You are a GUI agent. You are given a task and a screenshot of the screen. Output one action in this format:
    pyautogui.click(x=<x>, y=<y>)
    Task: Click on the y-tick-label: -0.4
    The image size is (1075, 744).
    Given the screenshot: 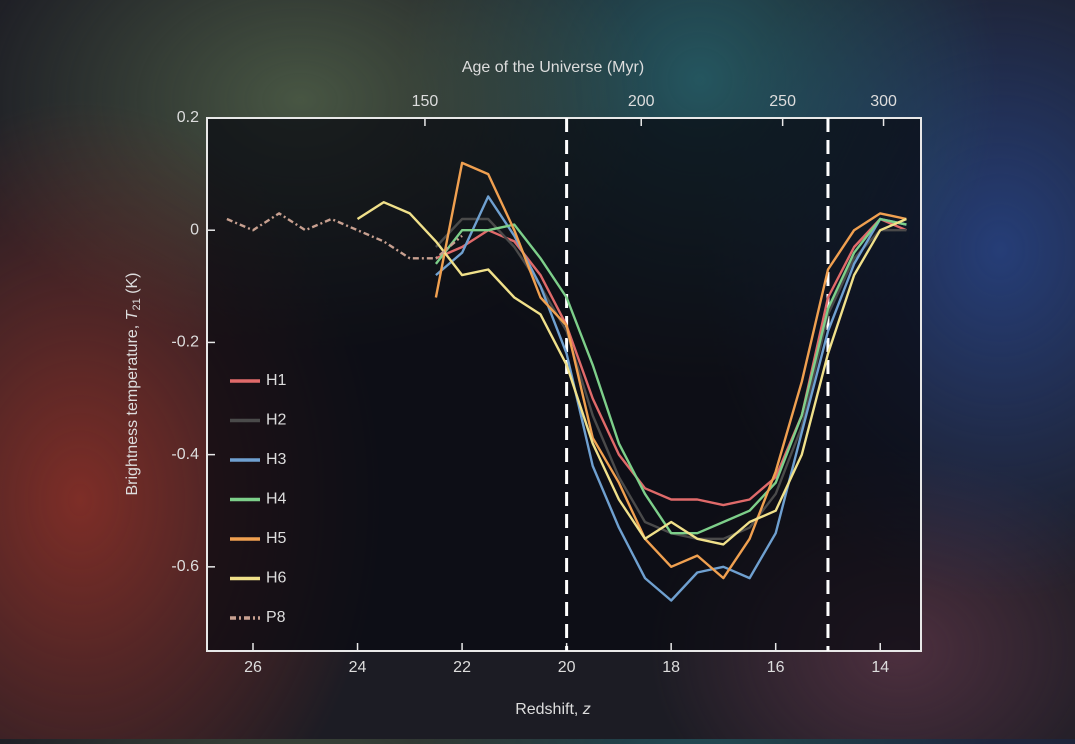 What is the action you would take?
    pyautogui.click(x=185, y=454)
    